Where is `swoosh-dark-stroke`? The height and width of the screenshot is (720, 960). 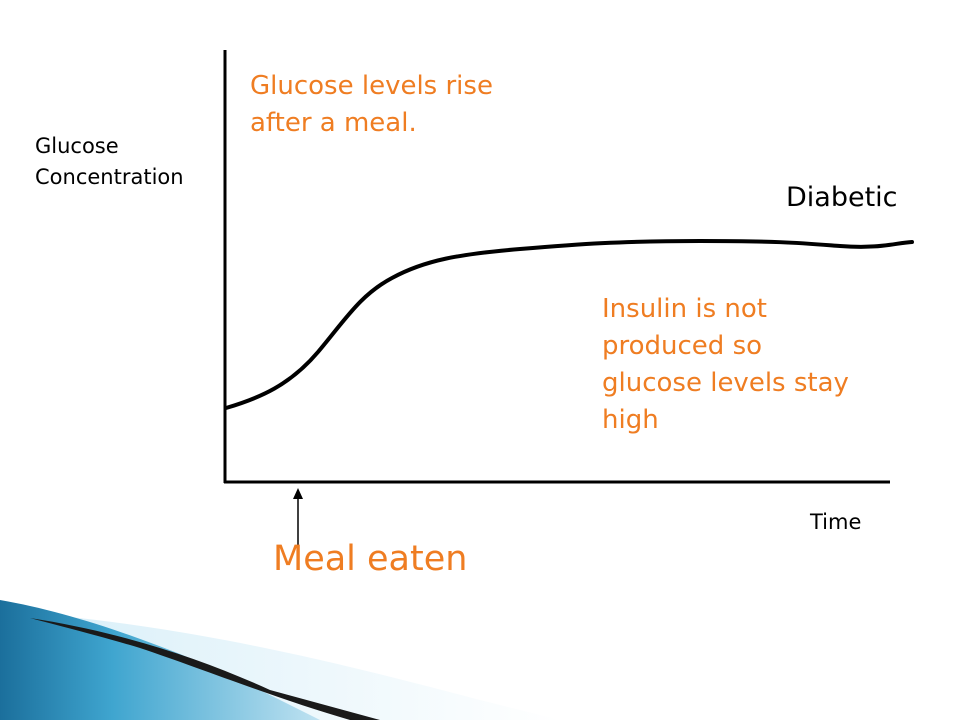
swoosh-dark-stroke is located at coordinates (205, 669).